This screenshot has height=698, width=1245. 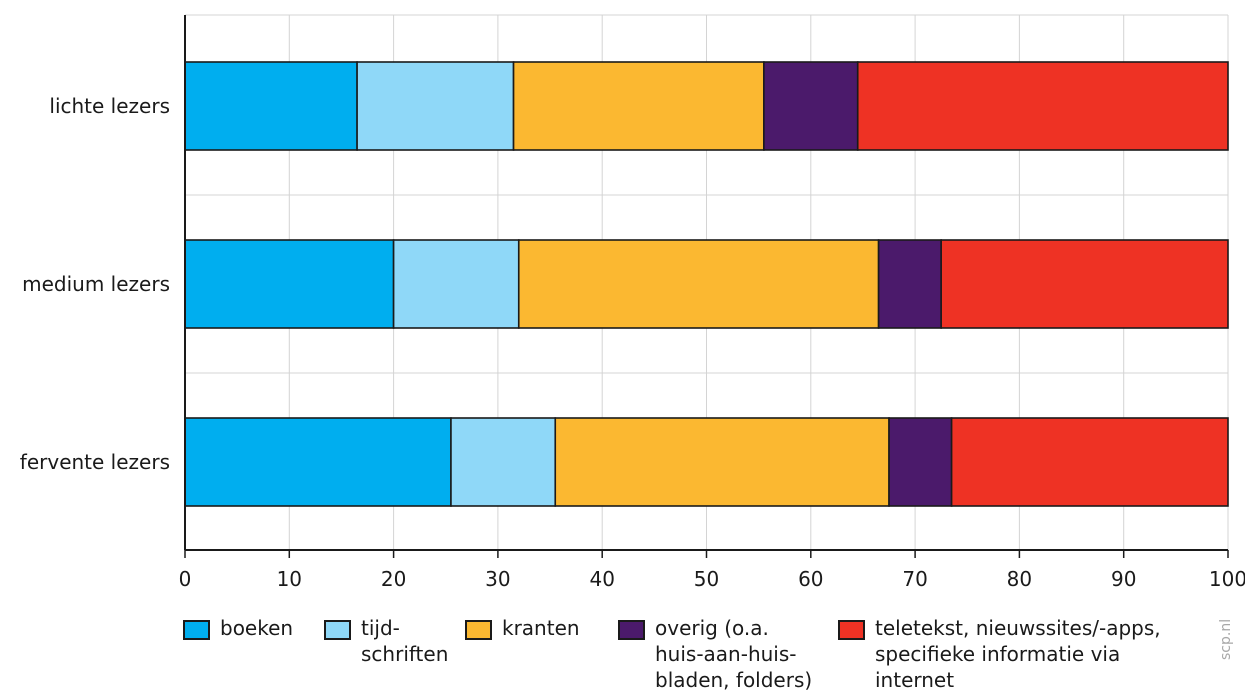 What do you see at coordinates (1123, 579) in the screenshot?
I see `x-tick-label: 90` at bounding box center [1123, 579].